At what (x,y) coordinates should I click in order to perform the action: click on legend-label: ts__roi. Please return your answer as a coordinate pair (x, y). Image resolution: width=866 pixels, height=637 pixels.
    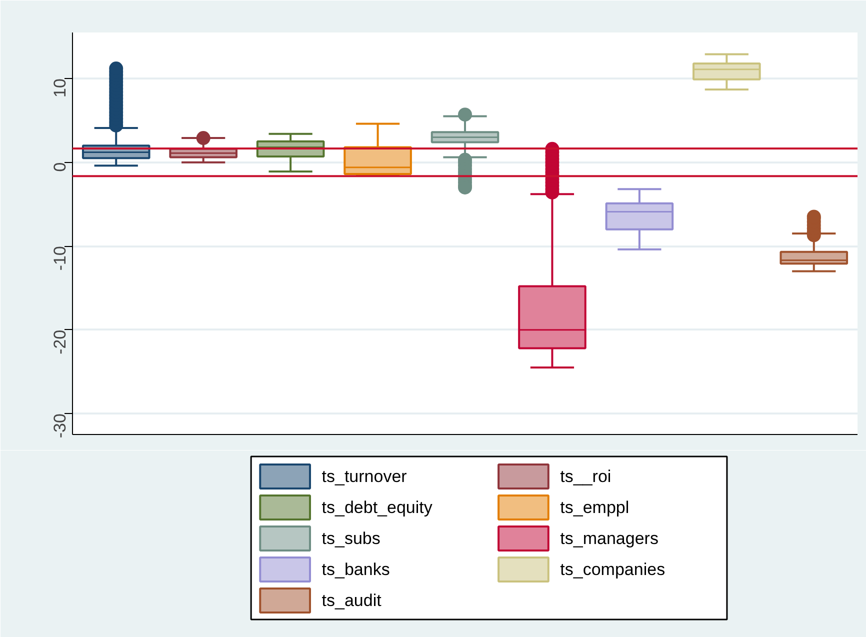
    Looking at the image, I should click on (586, 476).